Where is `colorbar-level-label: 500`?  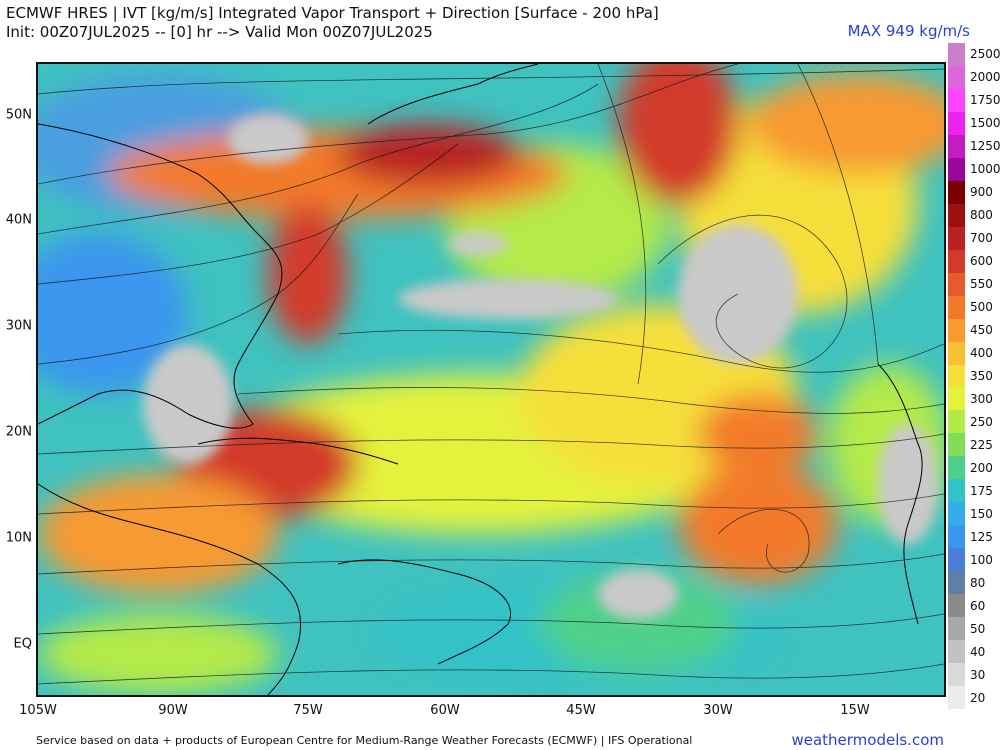
colorbar-level-label: 500 is located at coordinates (981, 307).